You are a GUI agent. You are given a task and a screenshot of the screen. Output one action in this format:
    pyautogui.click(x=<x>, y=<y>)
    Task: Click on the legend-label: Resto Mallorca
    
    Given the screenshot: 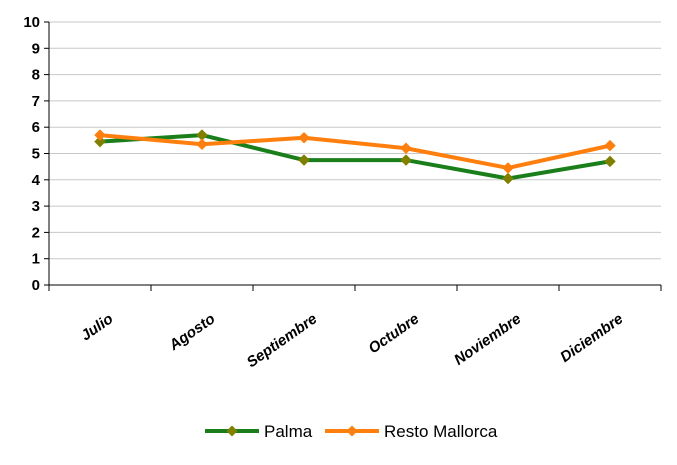 What is the action you would take?
    pyautogui.click(x=441, y=431)
    